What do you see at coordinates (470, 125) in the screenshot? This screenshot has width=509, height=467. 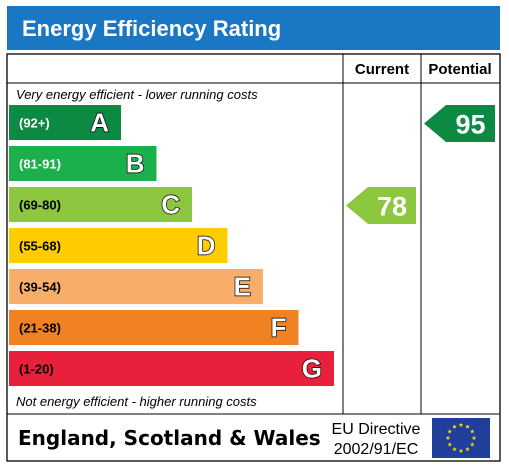 I see `potential-rating-value: 95` at bounding box center [470, 125].